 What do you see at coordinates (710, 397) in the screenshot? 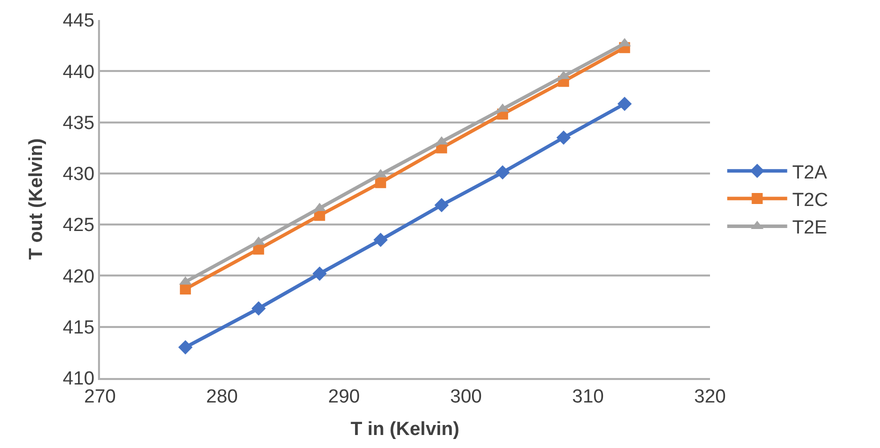
I see `x-tick-label: 320` at bounding box center [710, 397].